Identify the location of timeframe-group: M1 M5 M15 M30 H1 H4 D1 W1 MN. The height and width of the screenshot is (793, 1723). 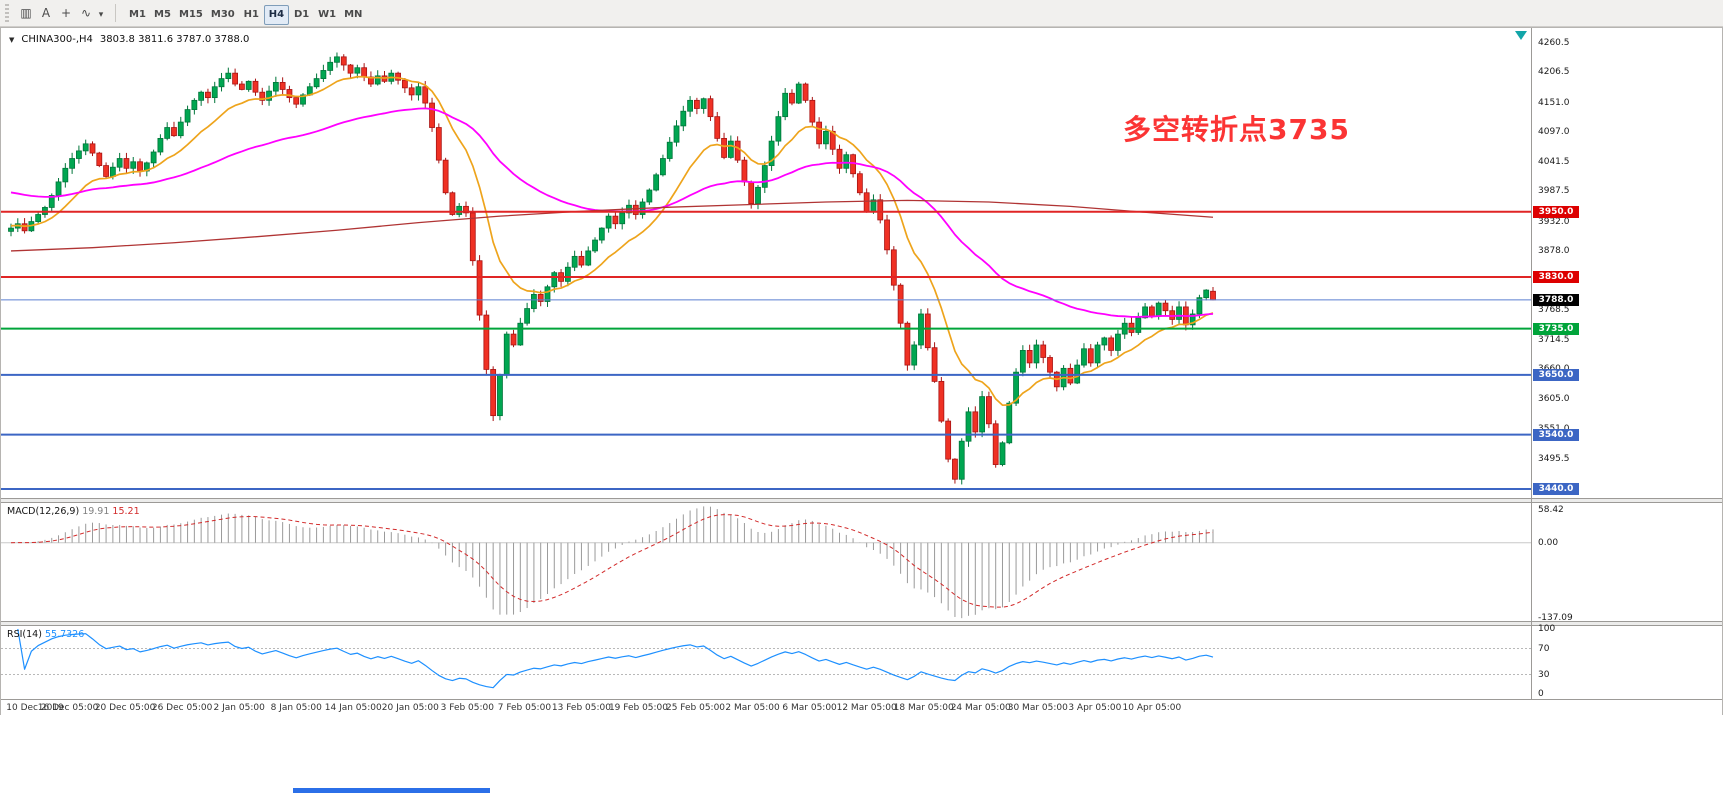
(245, 13).